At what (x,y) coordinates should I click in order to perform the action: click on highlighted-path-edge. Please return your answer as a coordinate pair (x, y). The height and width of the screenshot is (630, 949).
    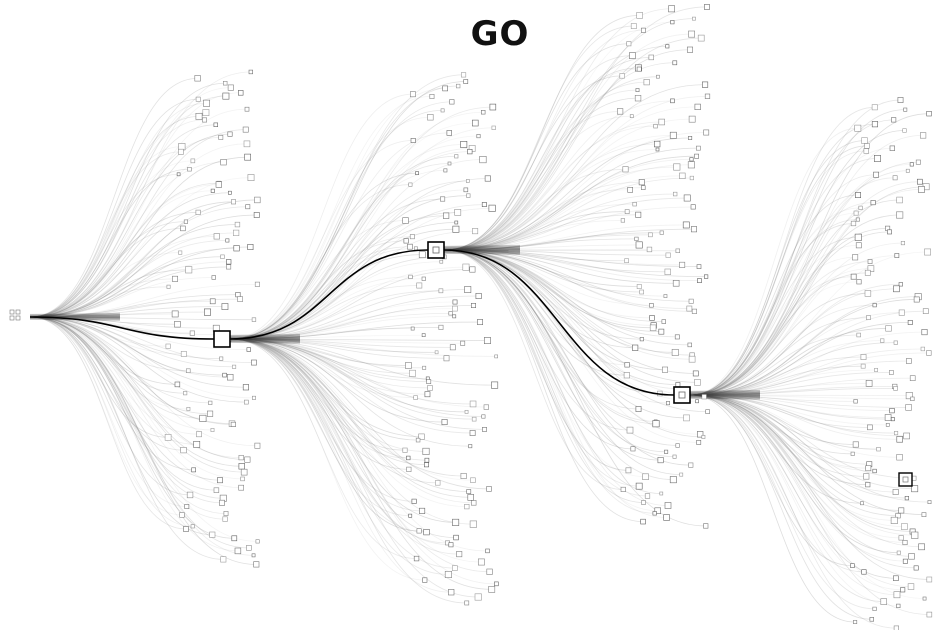
    Looking at the image, I should click on (329, 294).